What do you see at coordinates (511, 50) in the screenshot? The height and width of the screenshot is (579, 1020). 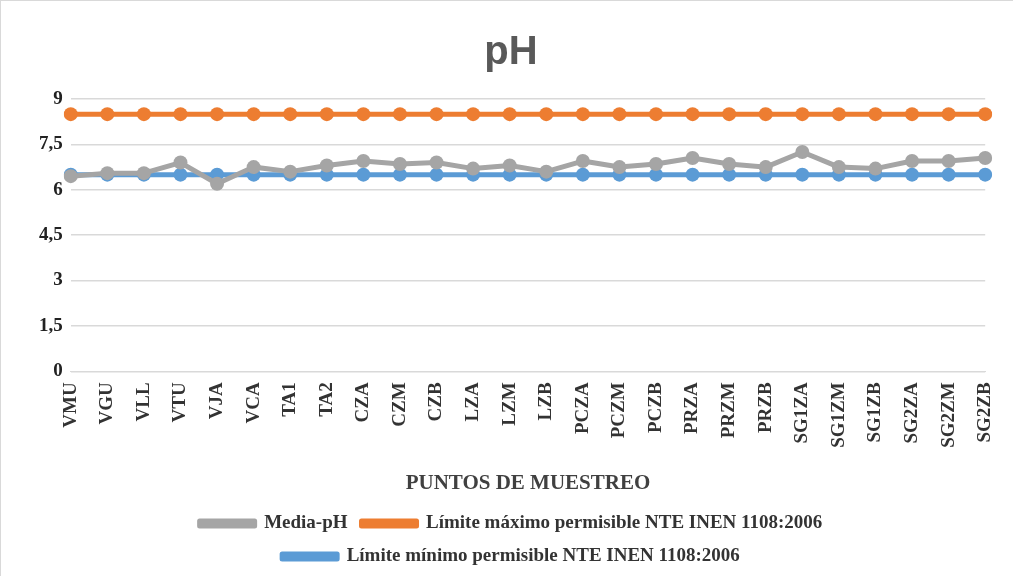 I see `chart-title: pH` at bounding box center [511, 50].